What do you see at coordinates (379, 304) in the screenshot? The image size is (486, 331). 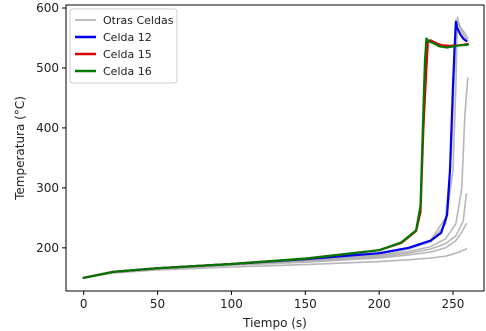 I see `x-tick-label: 200` at bounding box center [379, 304].